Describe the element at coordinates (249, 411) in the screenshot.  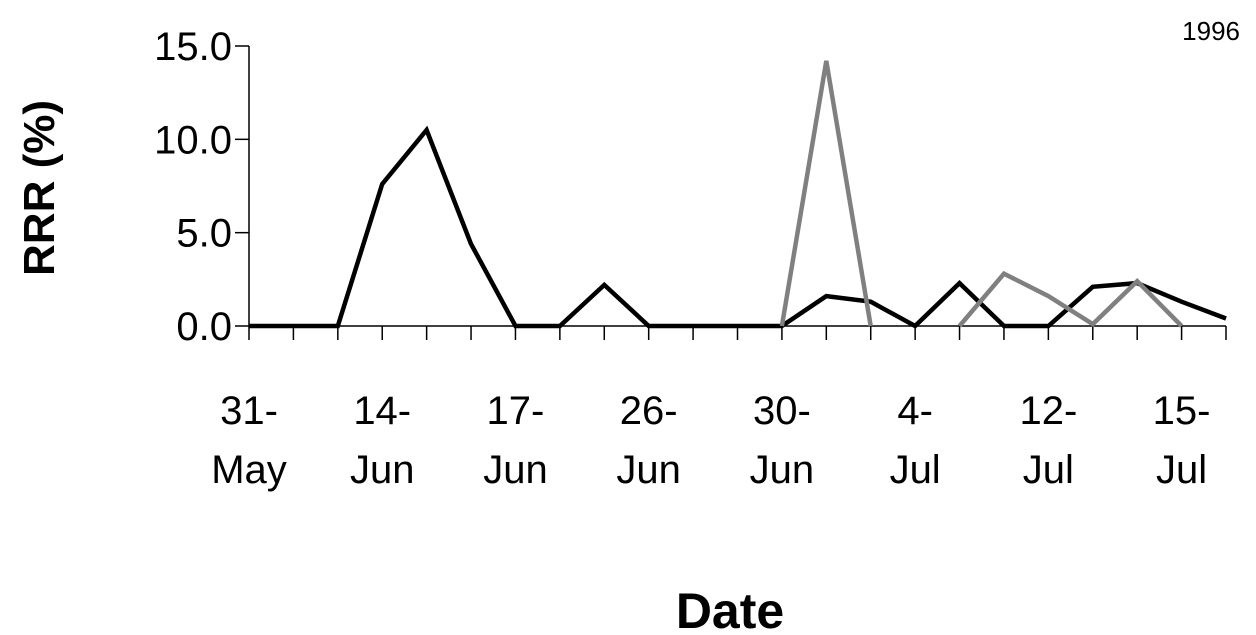
I see `x-tick-label: 31-` at that location.